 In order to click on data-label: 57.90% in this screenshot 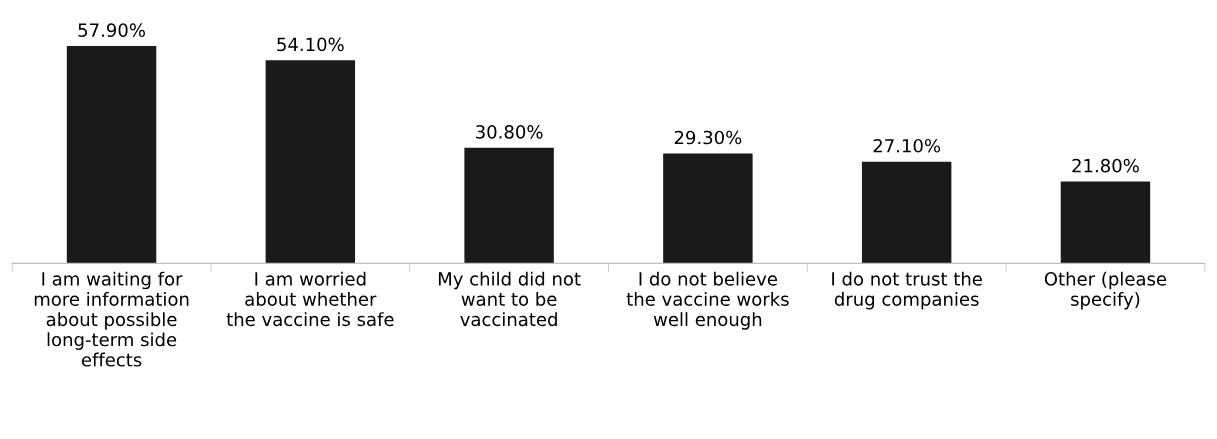, I will do `click(111, 30)`.